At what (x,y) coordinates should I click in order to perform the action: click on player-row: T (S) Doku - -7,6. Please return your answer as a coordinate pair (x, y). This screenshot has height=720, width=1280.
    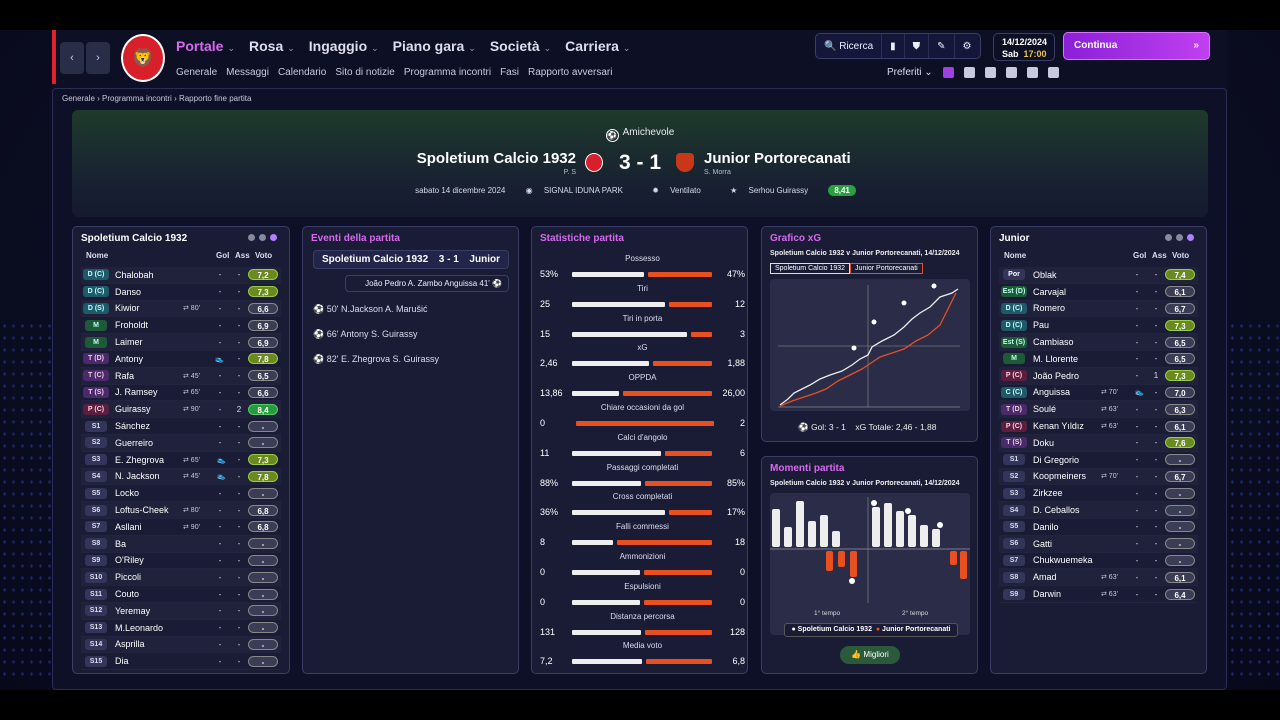
    Looking at the image, I should click on (1098, 443).